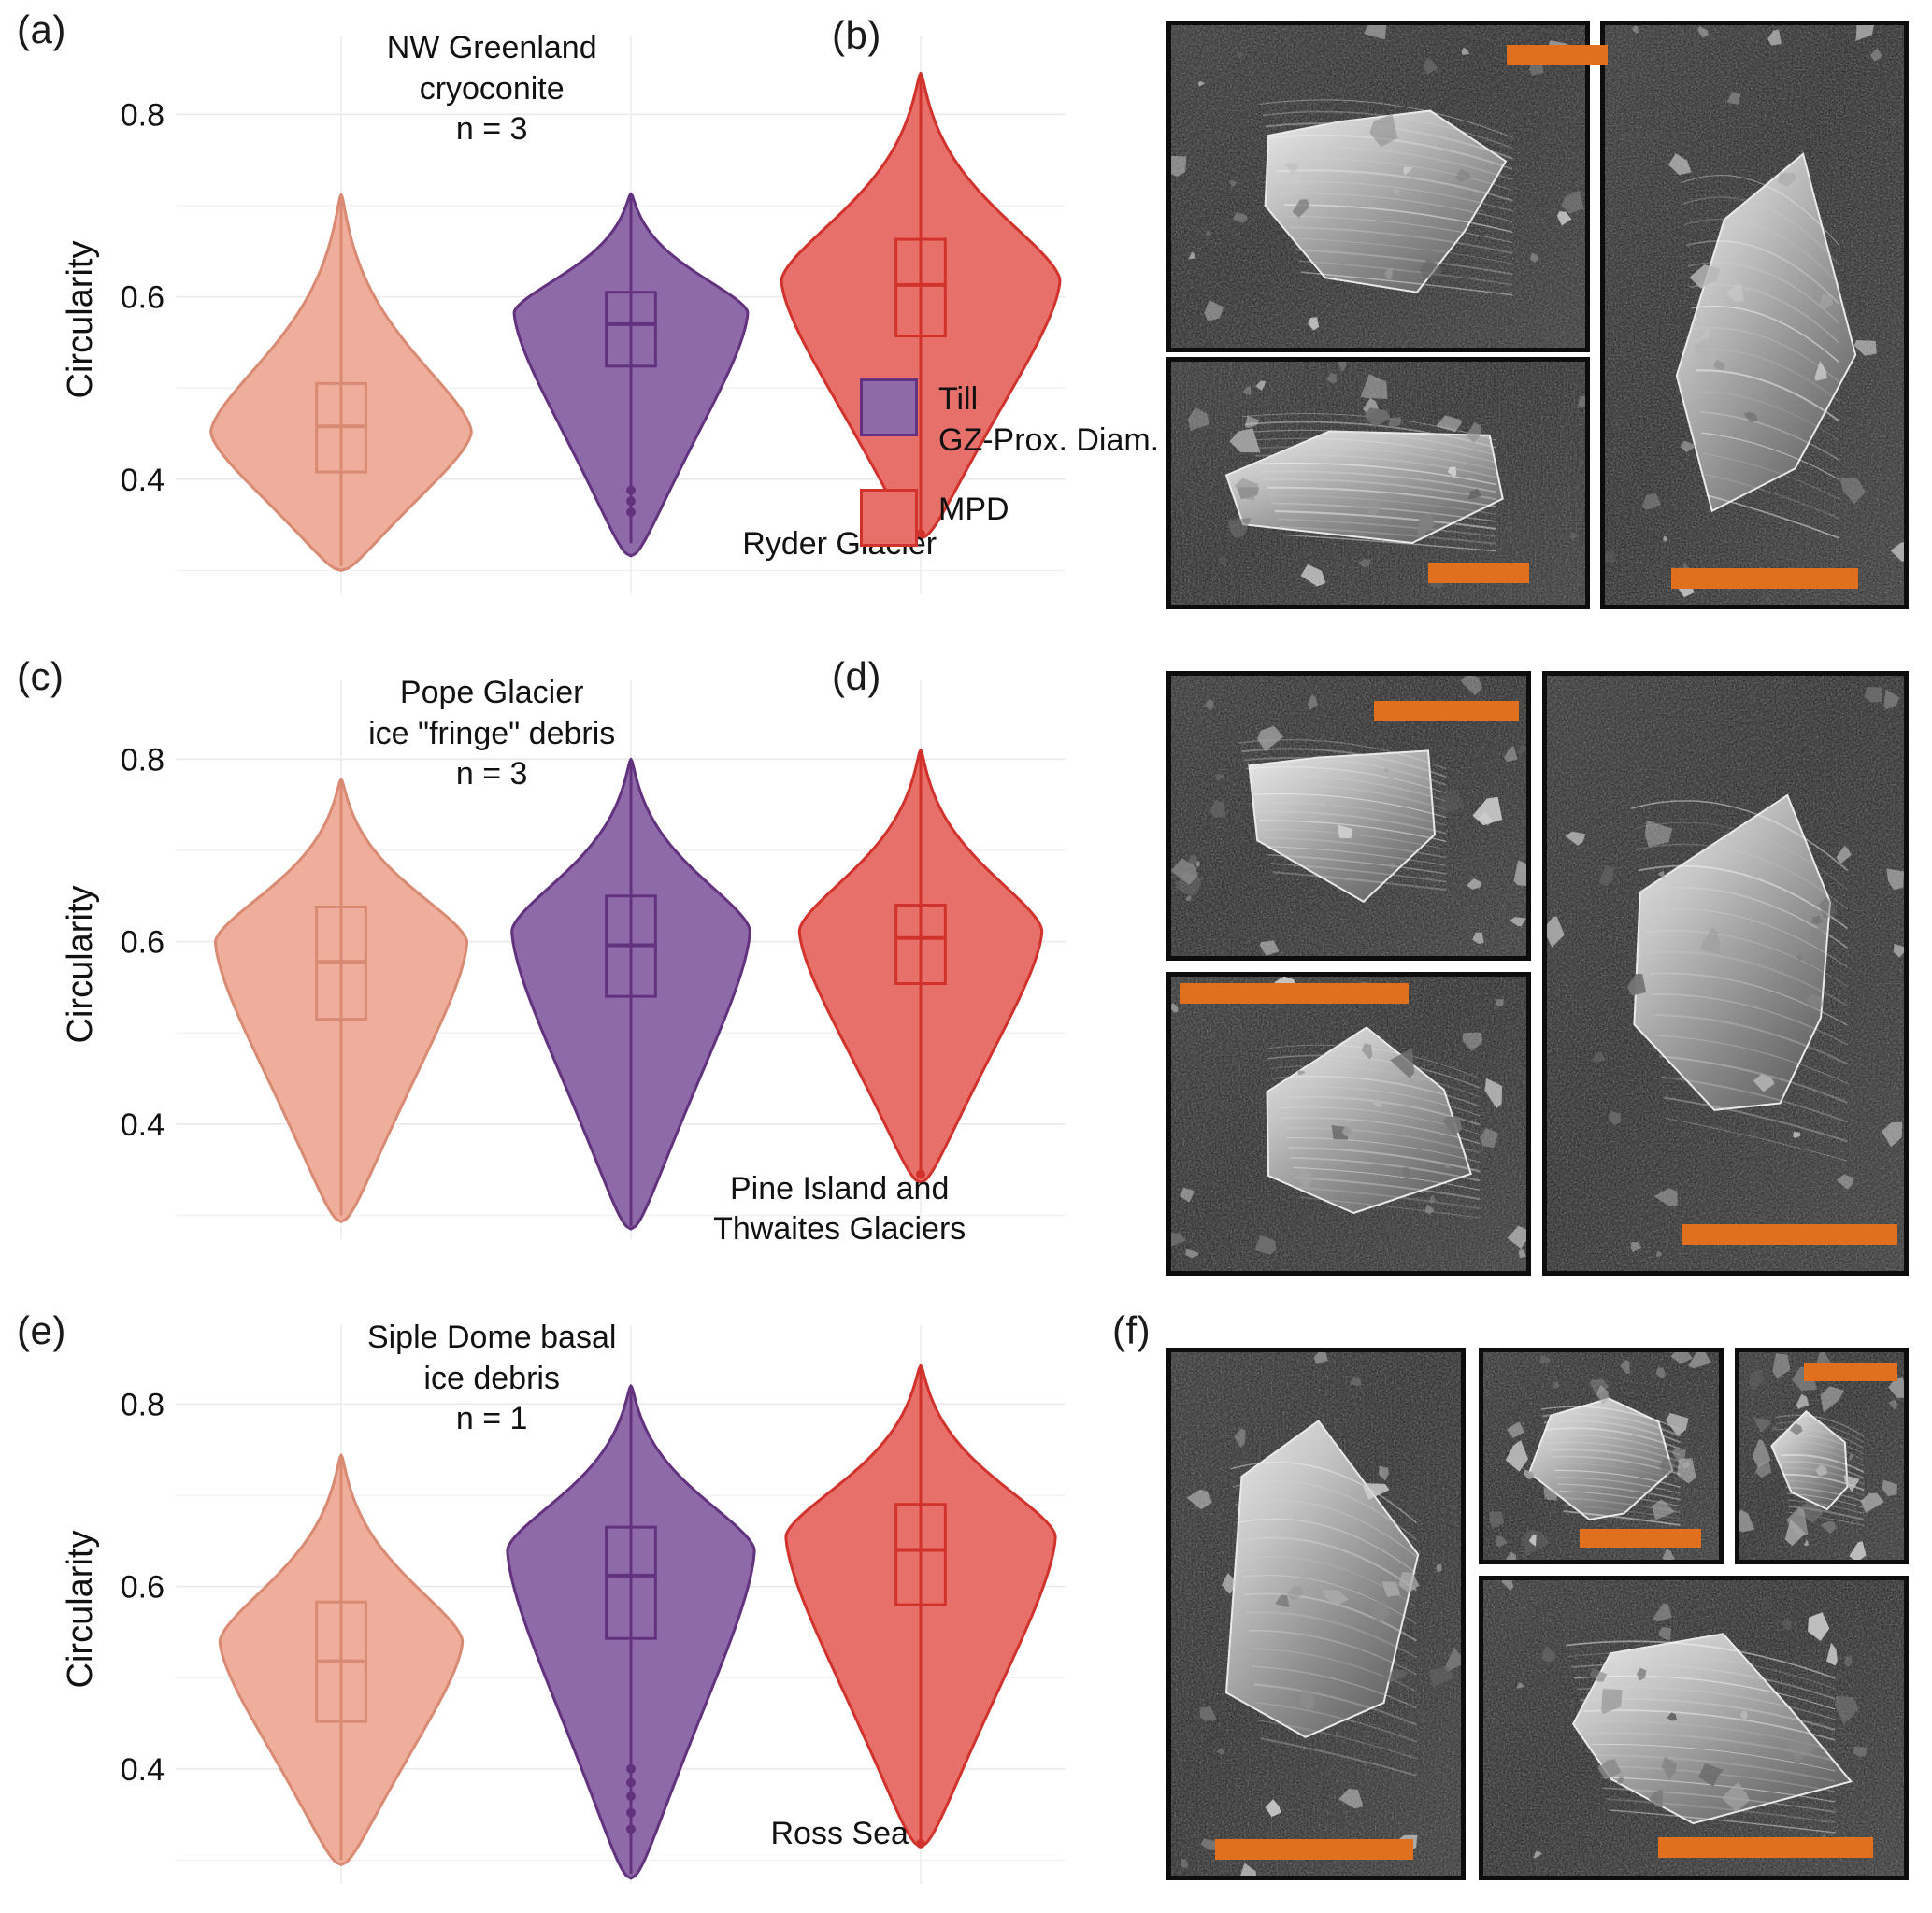 The height and width of the screenshot is (1913, 1932). Describe the element at coordinates (1640, 1538) in the screenshot. I see `scale-bar-f2` at that location.